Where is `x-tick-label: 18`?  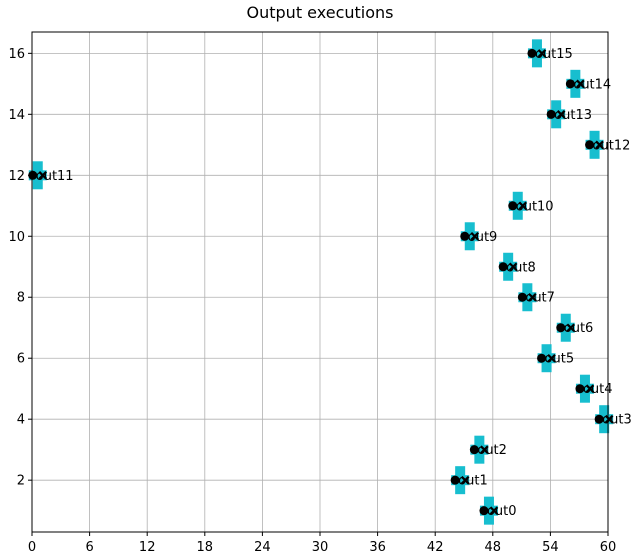
x-tick-label: 18 is located at coordinates (205, 547).